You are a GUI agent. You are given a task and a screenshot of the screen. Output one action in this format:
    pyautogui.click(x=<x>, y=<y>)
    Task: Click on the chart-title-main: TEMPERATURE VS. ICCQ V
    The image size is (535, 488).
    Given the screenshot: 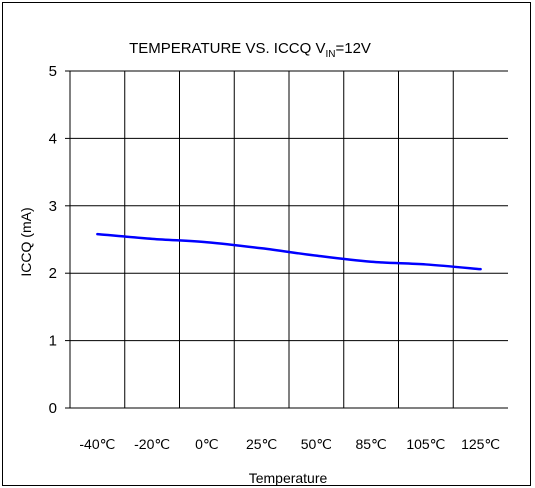 What is the action you would take?
    pyautogui.click(x=227, y=48)
    